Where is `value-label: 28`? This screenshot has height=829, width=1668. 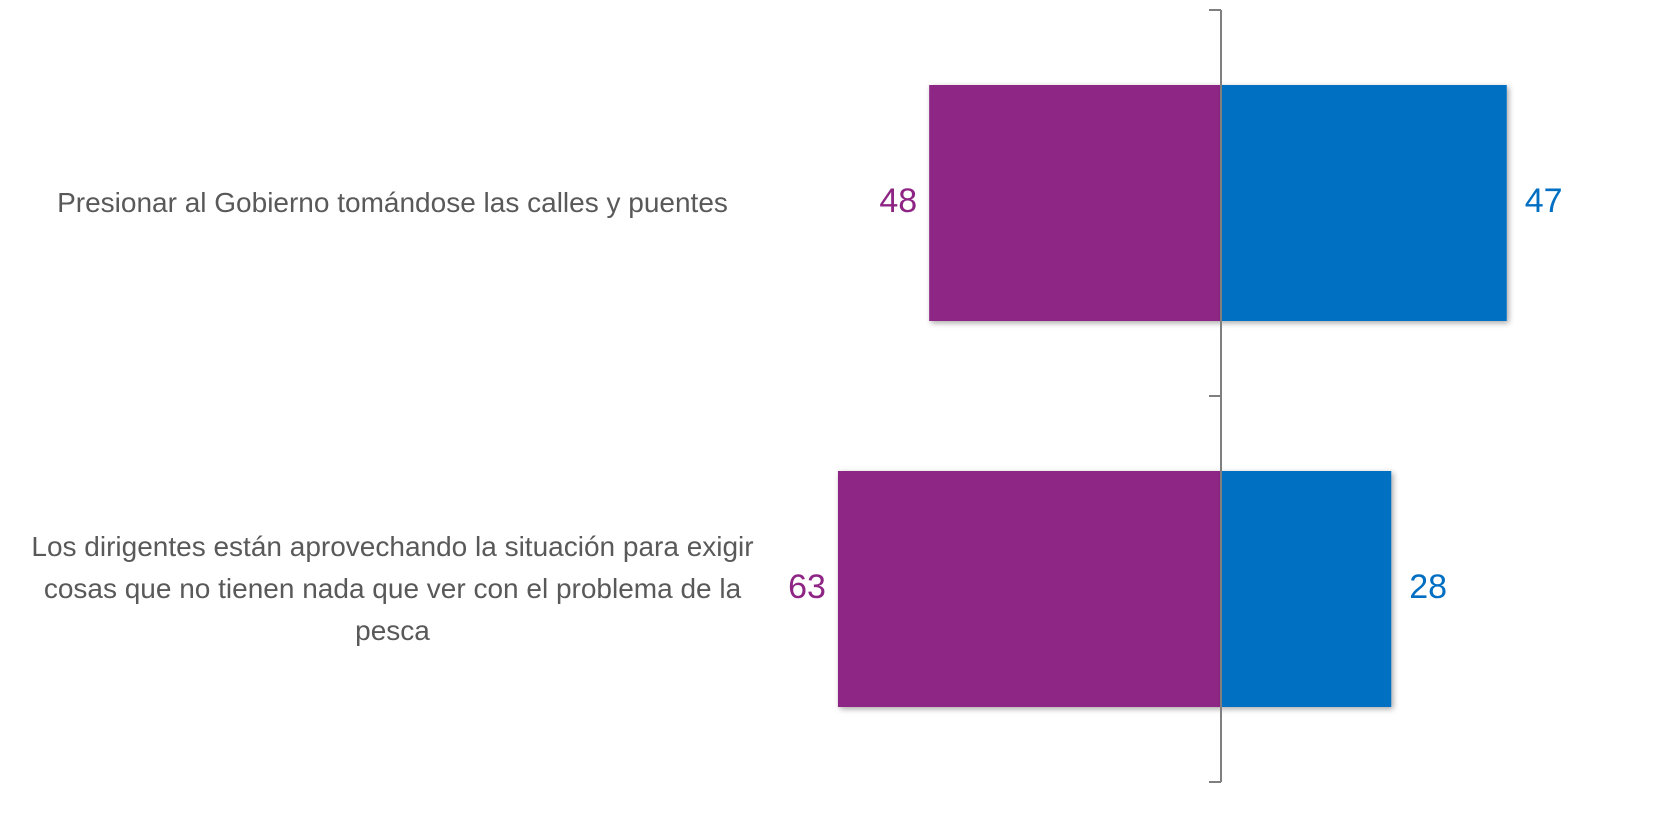
value-label: 28 is located at coordinates (1428, 587).